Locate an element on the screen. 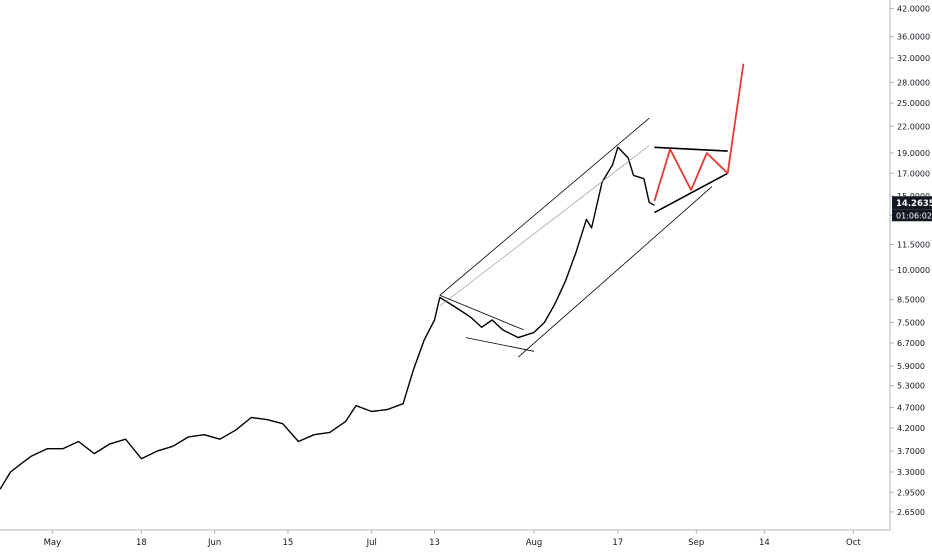 This screenshot has width=932, height=554. last-price-marker: 14.2635 01:06:02 is located at coordinates (912, 209).